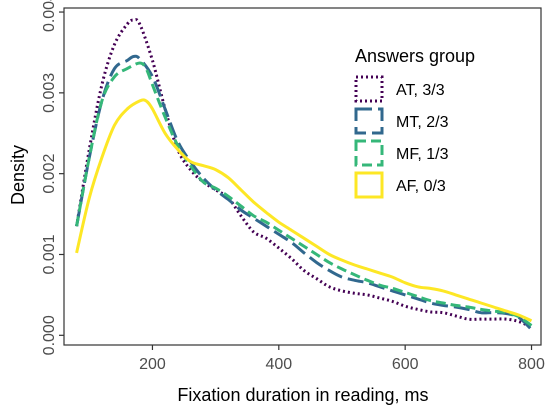 This screenshot has width=550, height=418. I want to click on y-tick-label: 0.002, so click(49, 174).